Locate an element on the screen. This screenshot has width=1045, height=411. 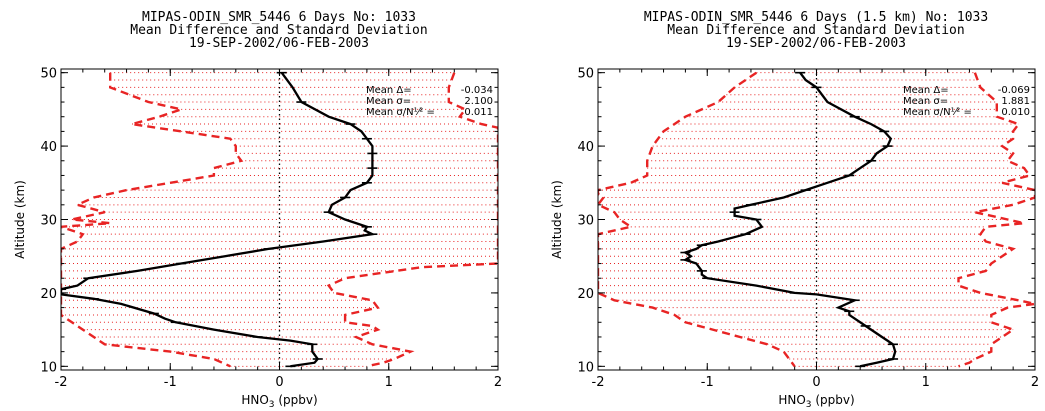
stat-value: -0.069 is located at coordinates (1014, 90).